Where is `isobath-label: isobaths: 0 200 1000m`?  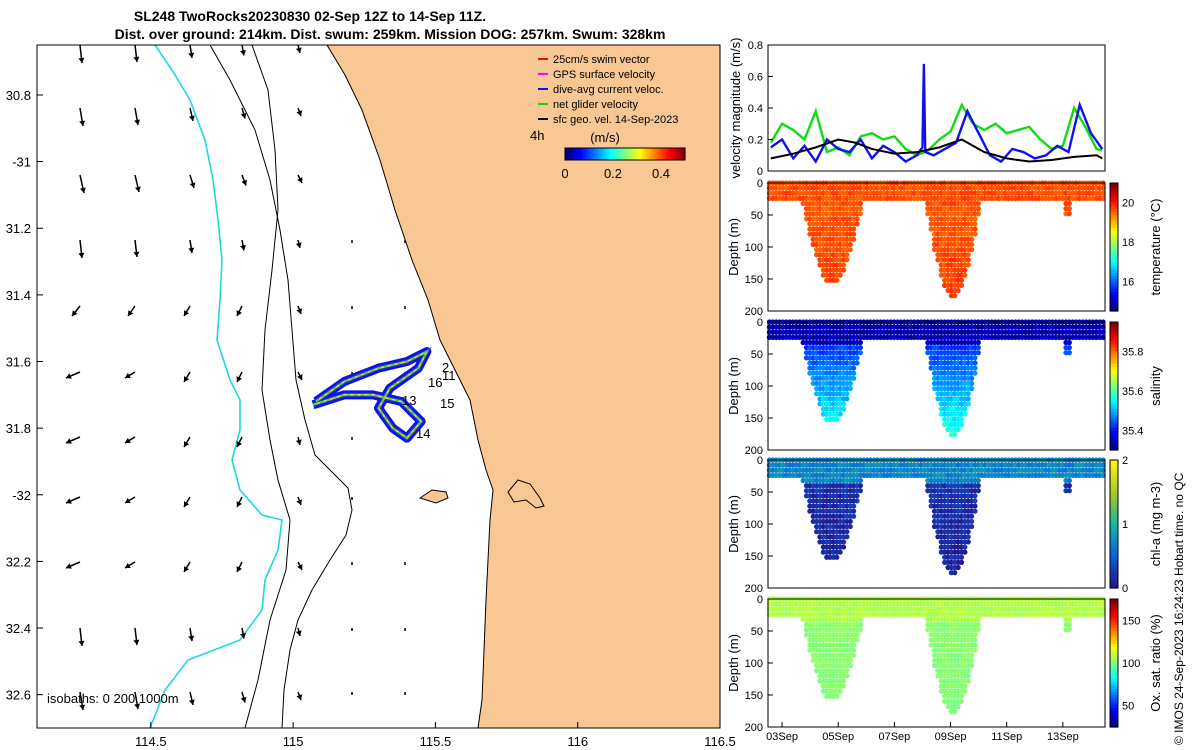 isobath-label: isobaths: 0 200 1000m is located at coordinates (113, 698).